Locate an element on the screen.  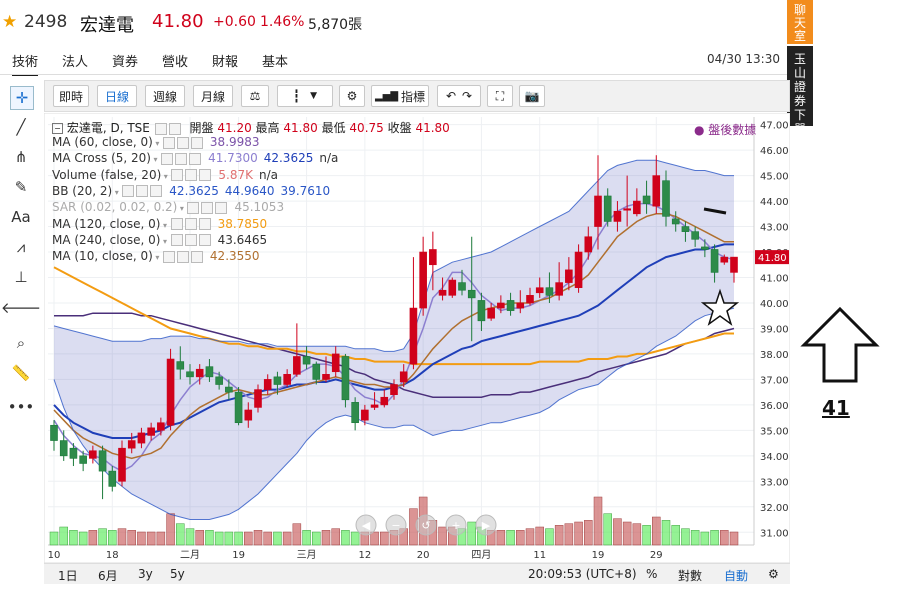
trend-line-tool-icon: ╱ is located at coordinates (21, 127).